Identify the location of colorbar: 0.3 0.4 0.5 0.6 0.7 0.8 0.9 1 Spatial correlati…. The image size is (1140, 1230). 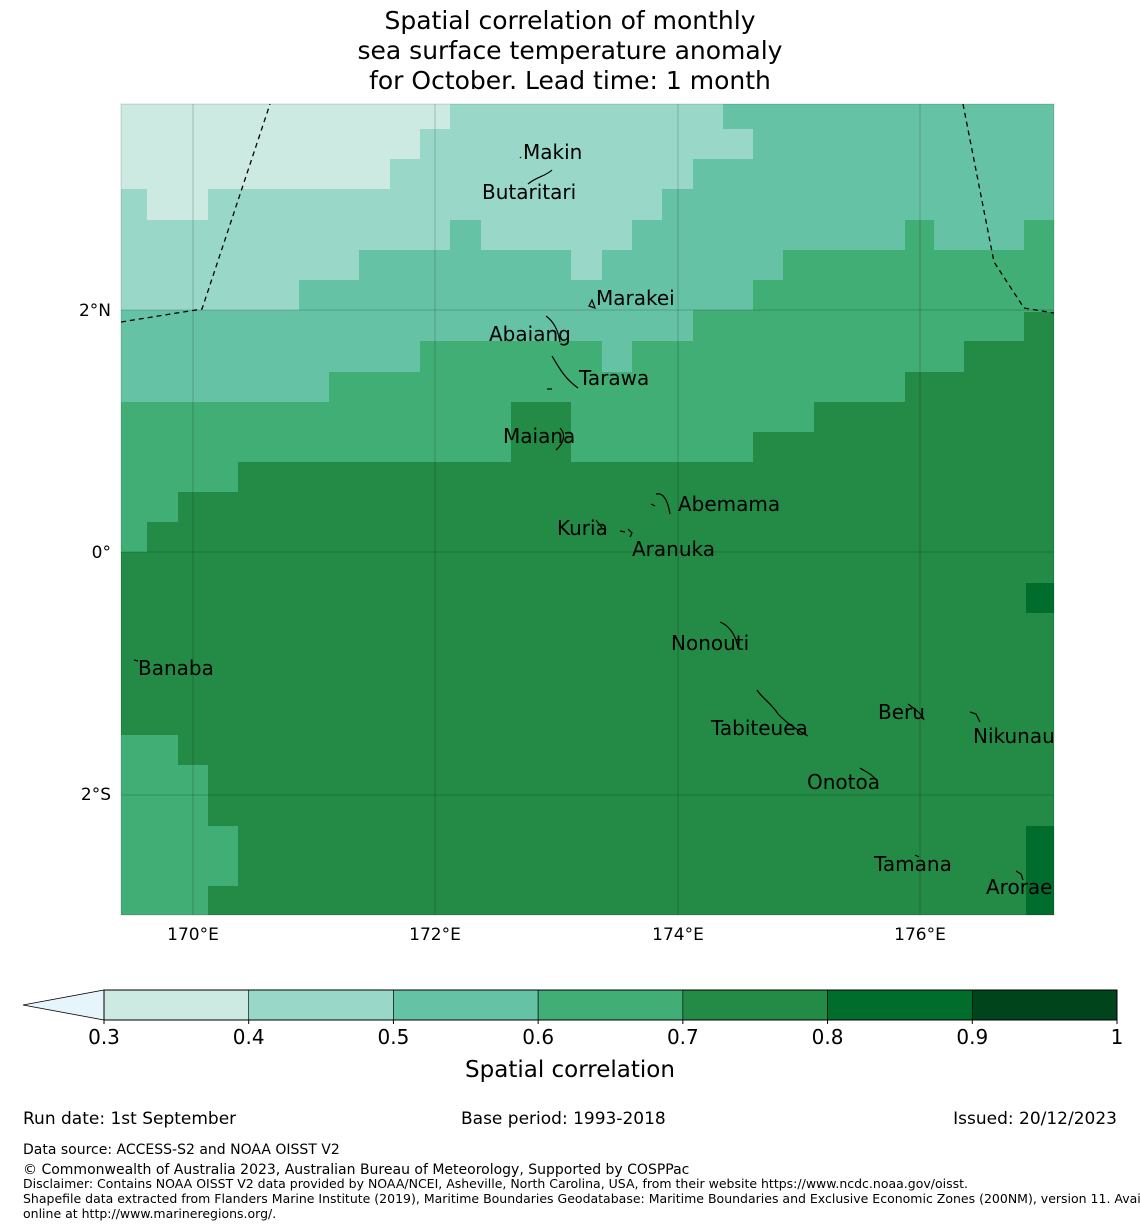
(572, 1036).